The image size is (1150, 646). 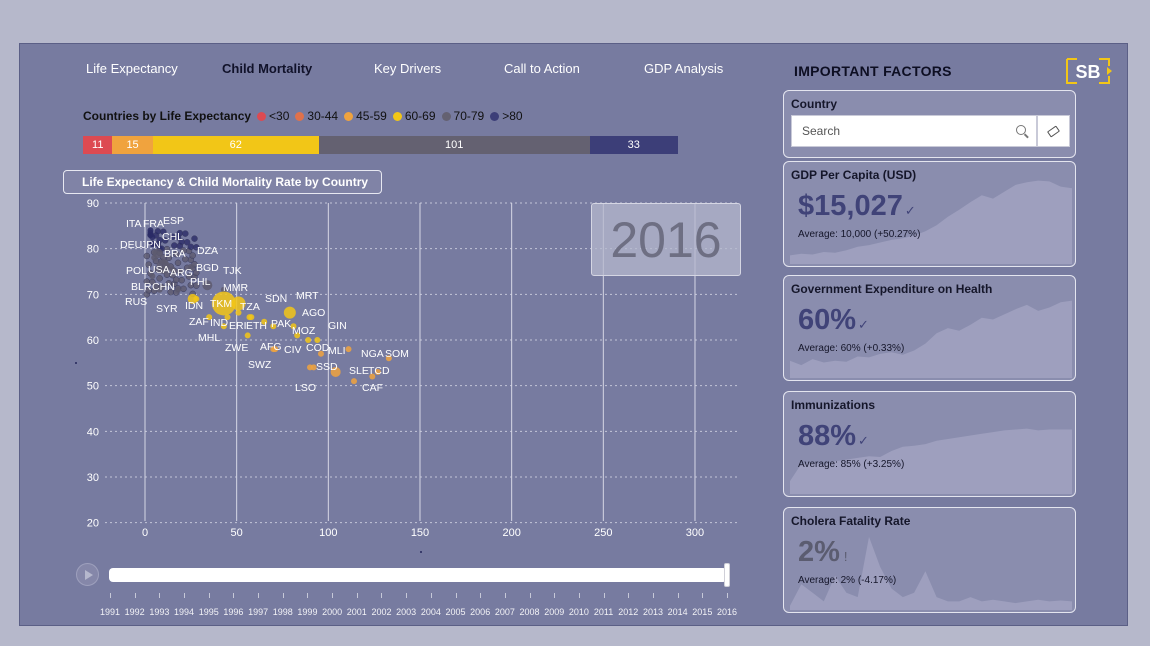 What do you see at coordinates (134, 612) in the screenshot?
I see `year-label: 1992` at bounding box center [134, 612].